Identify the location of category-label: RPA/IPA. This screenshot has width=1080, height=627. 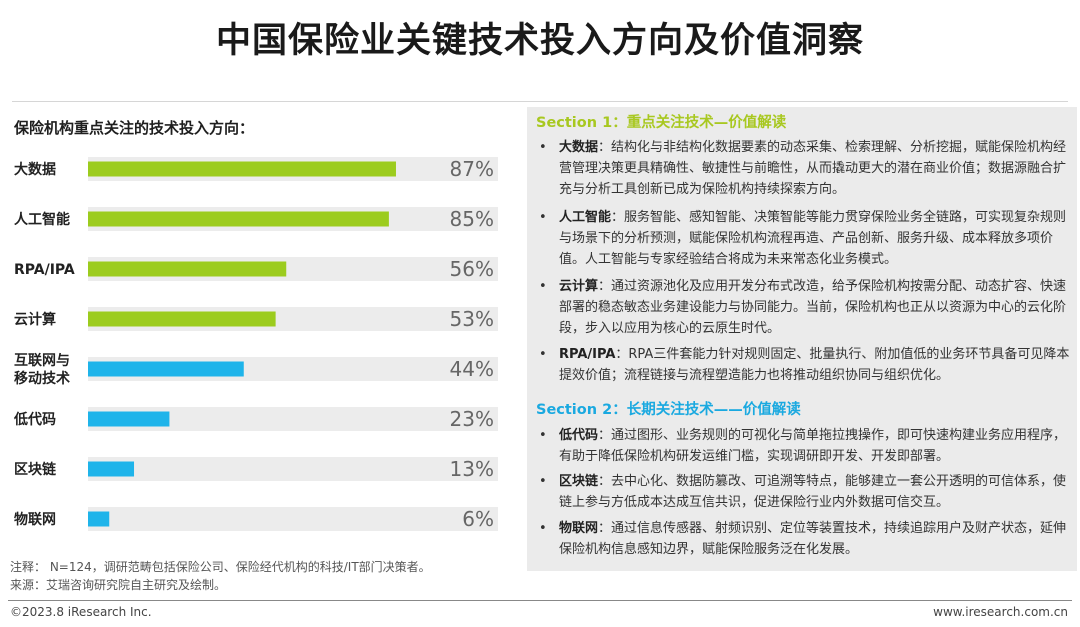
(44, 270).